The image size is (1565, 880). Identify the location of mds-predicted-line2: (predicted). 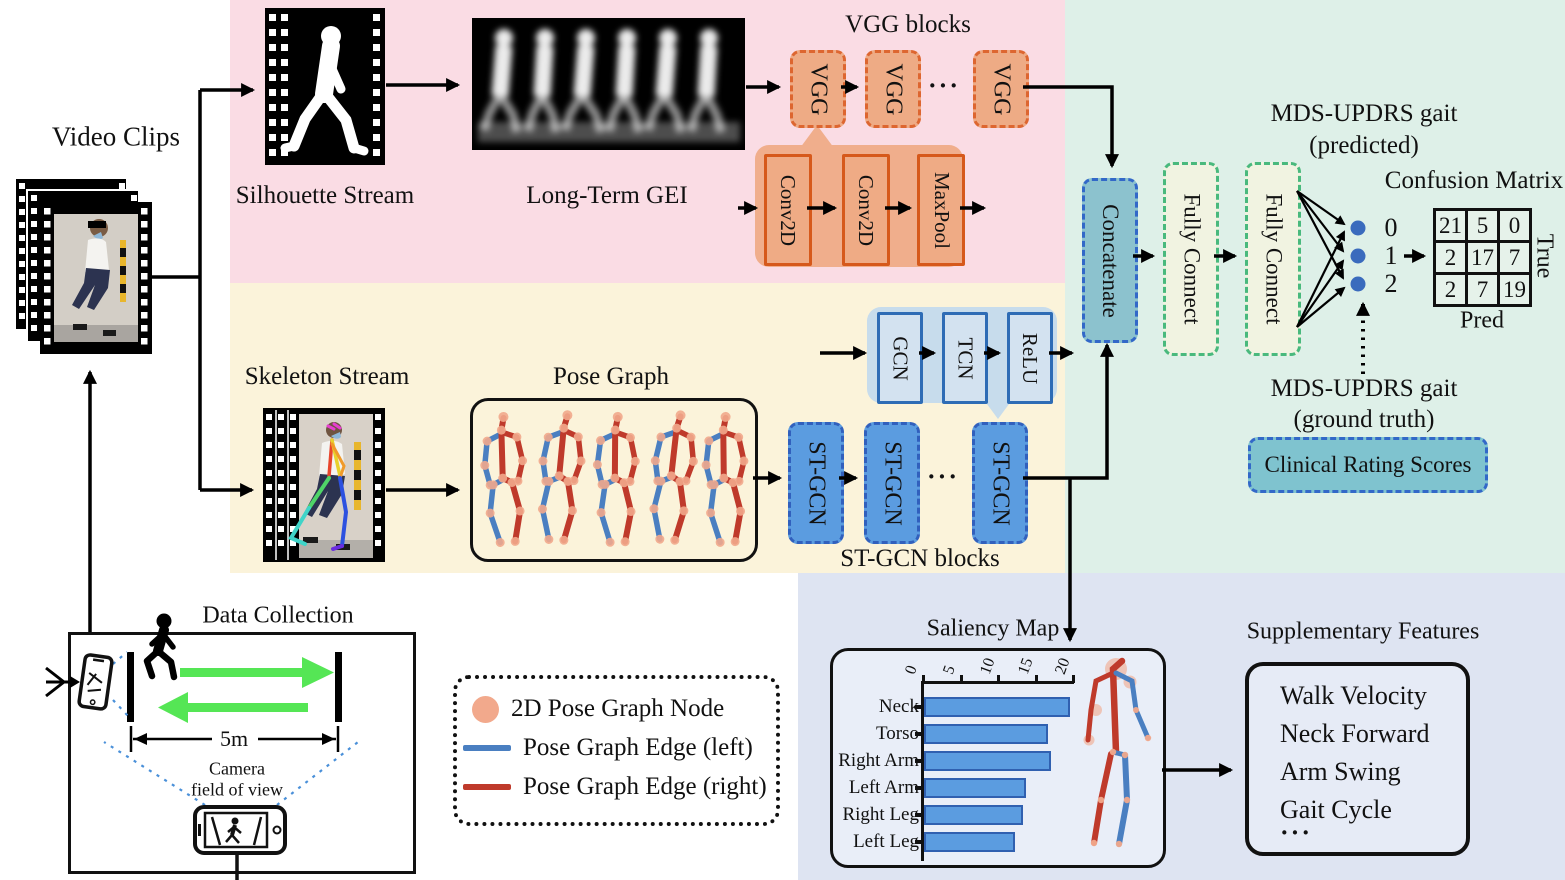
(1364, 145).